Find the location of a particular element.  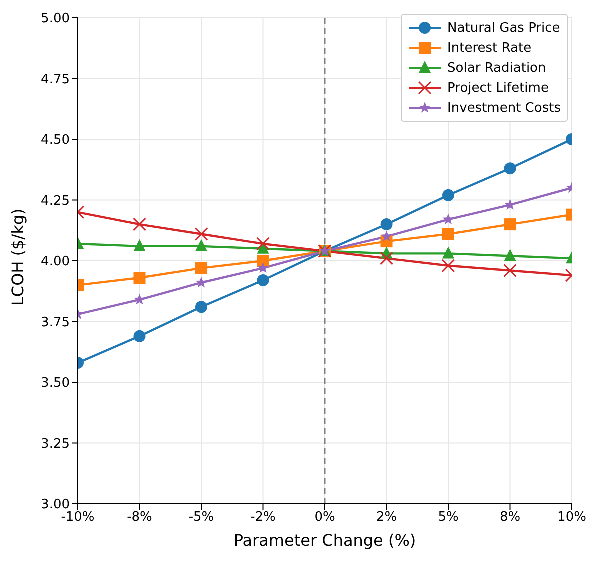

x-axis-title: Parameter Change (%) is located at coordinates (325, 540).